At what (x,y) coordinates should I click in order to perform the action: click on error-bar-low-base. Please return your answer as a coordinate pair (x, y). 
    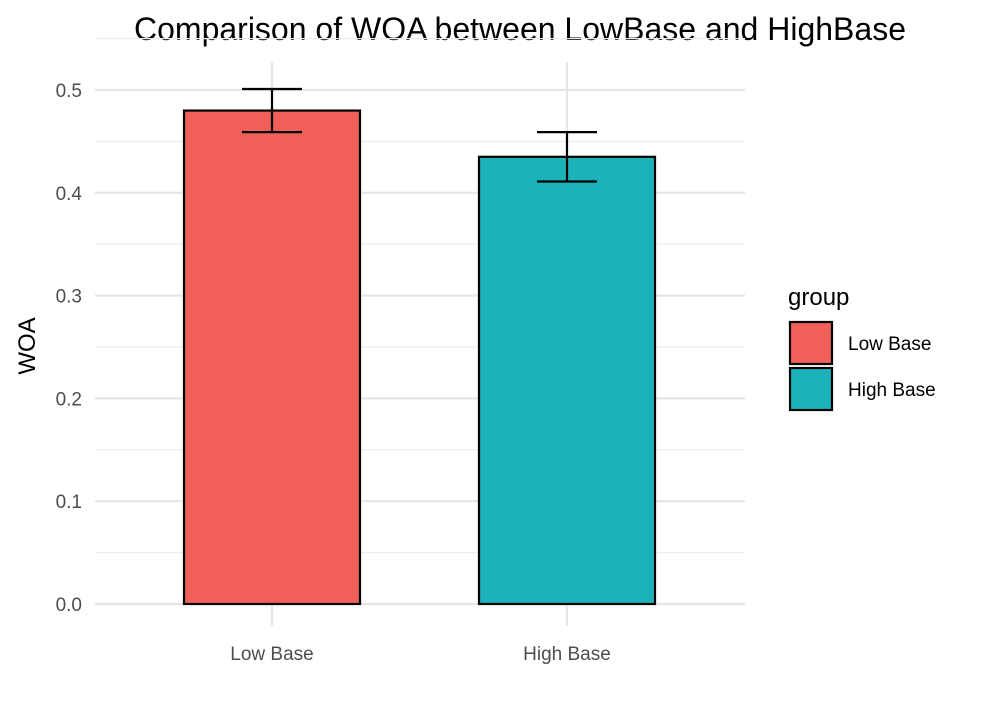
    Looking at the image, I should click on (272, 110).